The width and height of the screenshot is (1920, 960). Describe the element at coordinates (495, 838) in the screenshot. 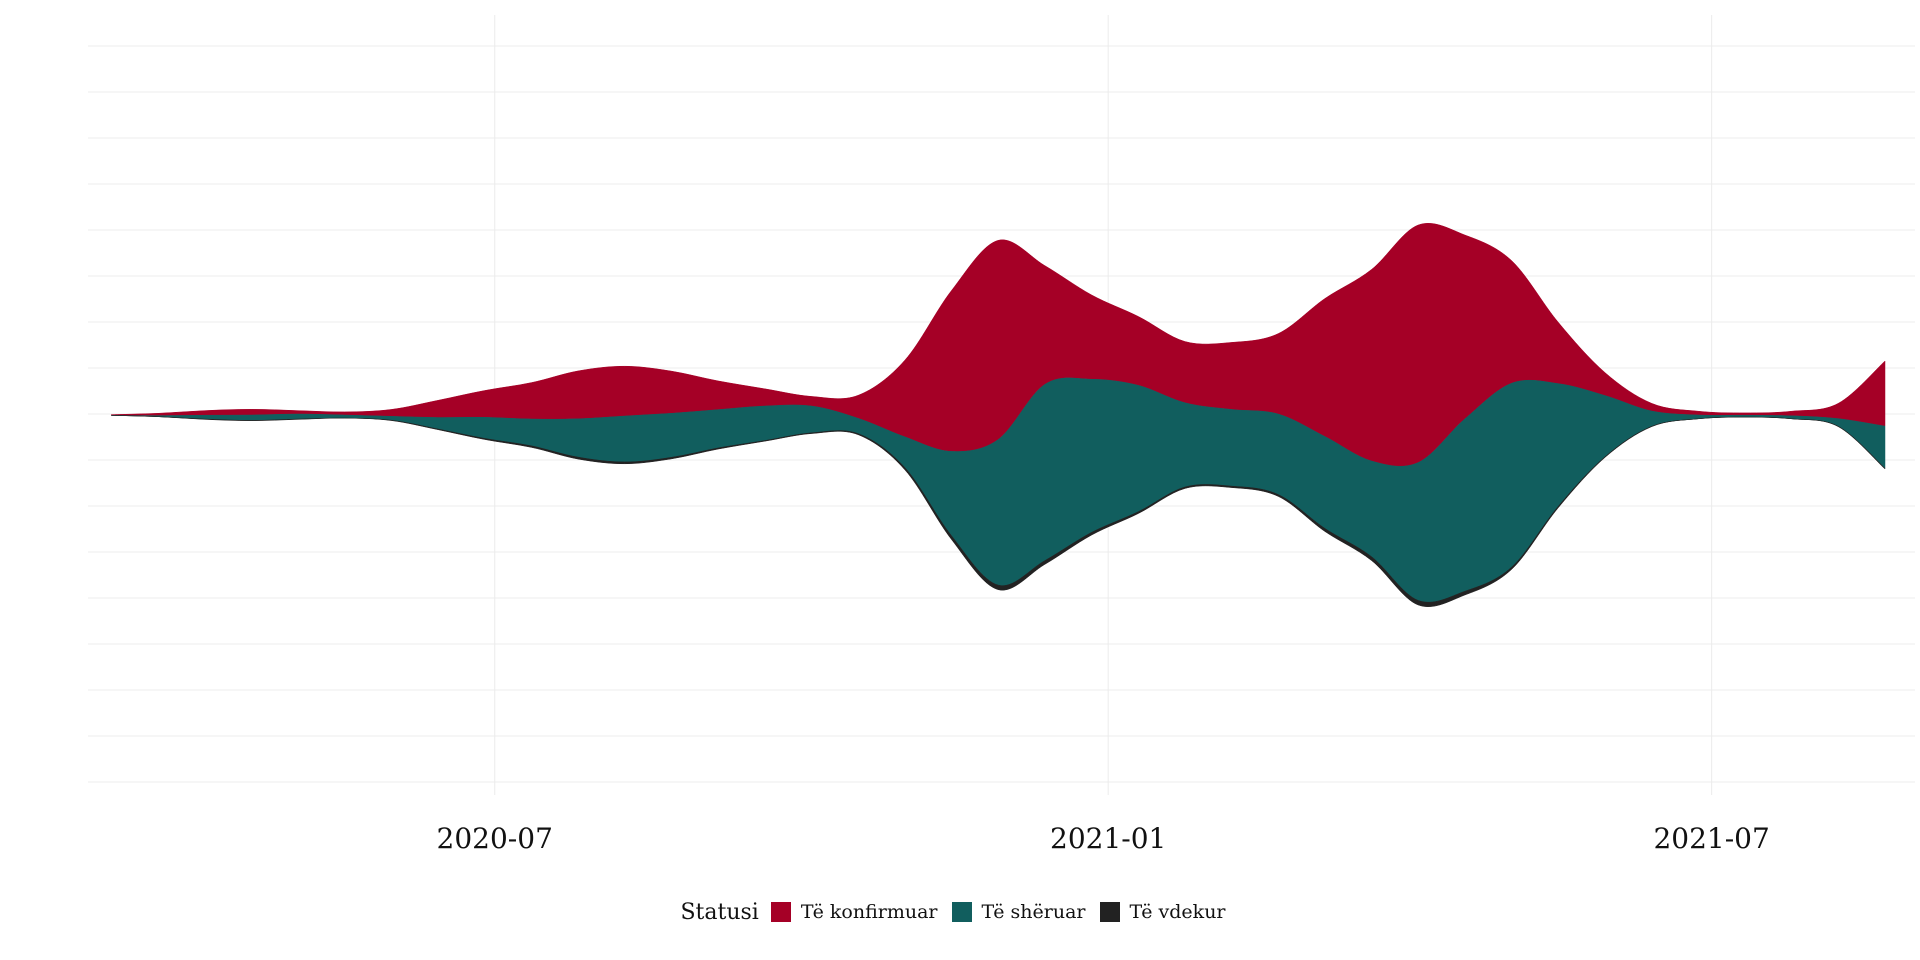

I see `x-tick-label: 2020-07` at that location.